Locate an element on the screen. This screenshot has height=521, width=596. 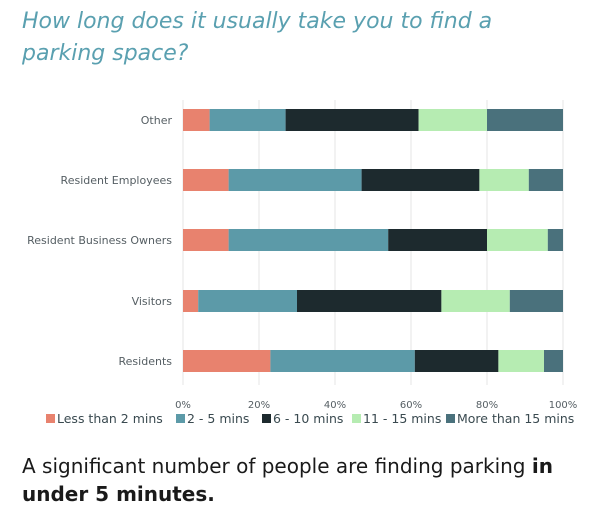
legend-label: Less than 2 mins is located at coordinates (110, 418).